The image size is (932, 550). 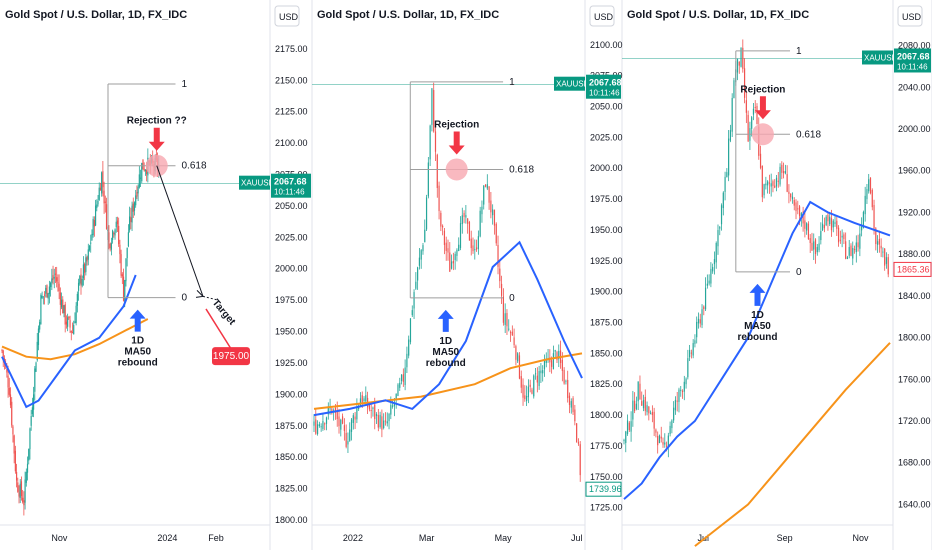 I want to click on fib-level-label: 0, so click(x=799, y=272).